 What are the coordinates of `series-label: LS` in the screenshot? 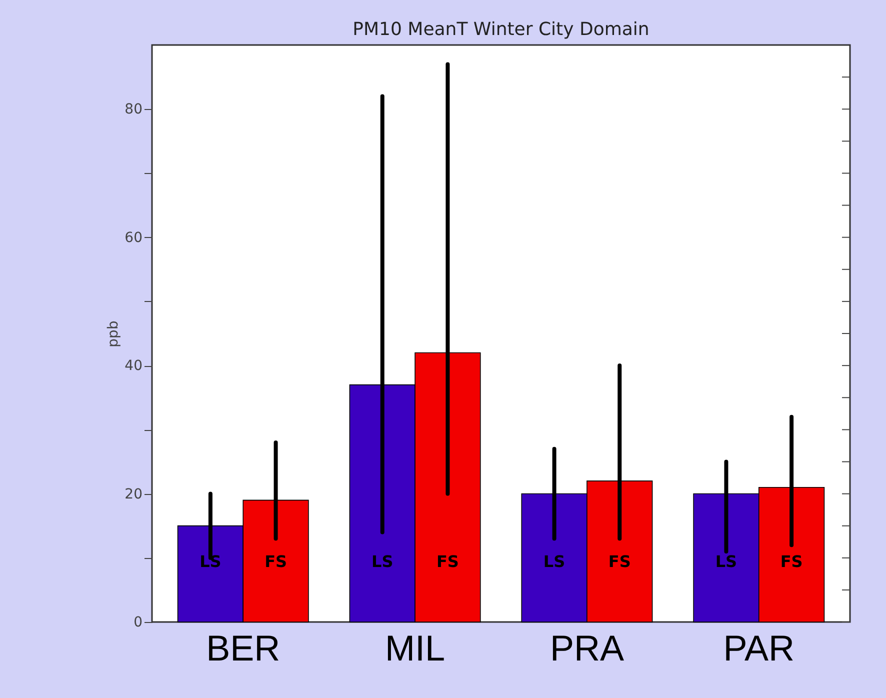 It's located at (554, 561).